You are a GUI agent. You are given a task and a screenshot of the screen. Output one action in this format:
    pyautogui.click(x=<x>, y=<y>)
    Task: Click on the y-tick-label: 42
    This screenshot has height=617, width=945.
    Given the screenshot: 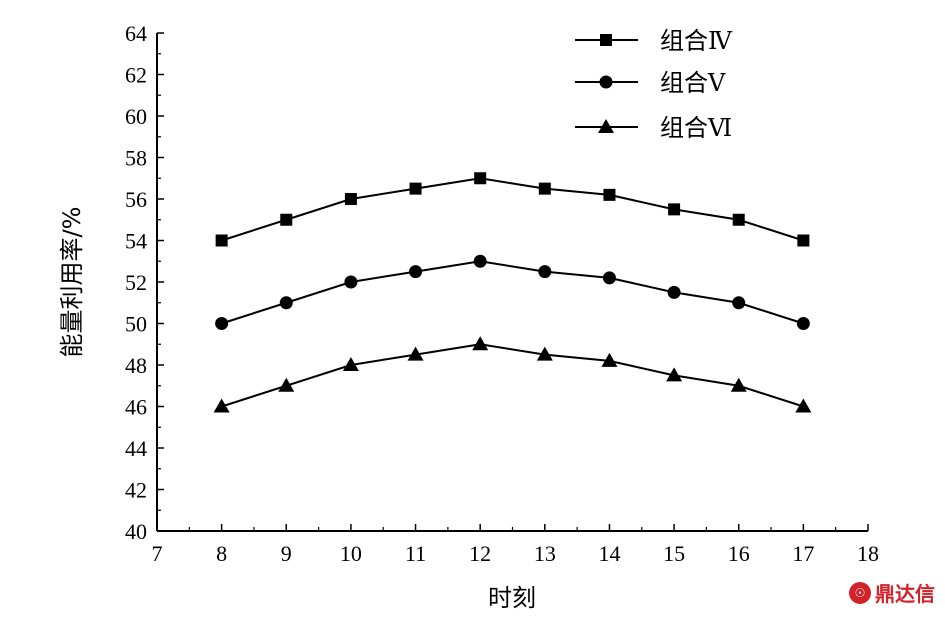 What is the action you would take?
    pyautogui.click(x=136, y=490)
    